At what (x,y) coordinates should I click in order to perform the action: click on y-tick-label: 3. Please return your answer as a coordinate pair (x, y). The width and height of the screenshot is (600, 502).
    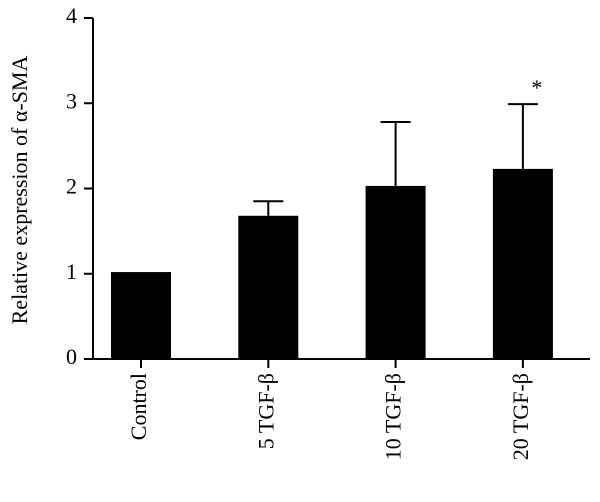
    Looking at the image, I should click on (71, 100).